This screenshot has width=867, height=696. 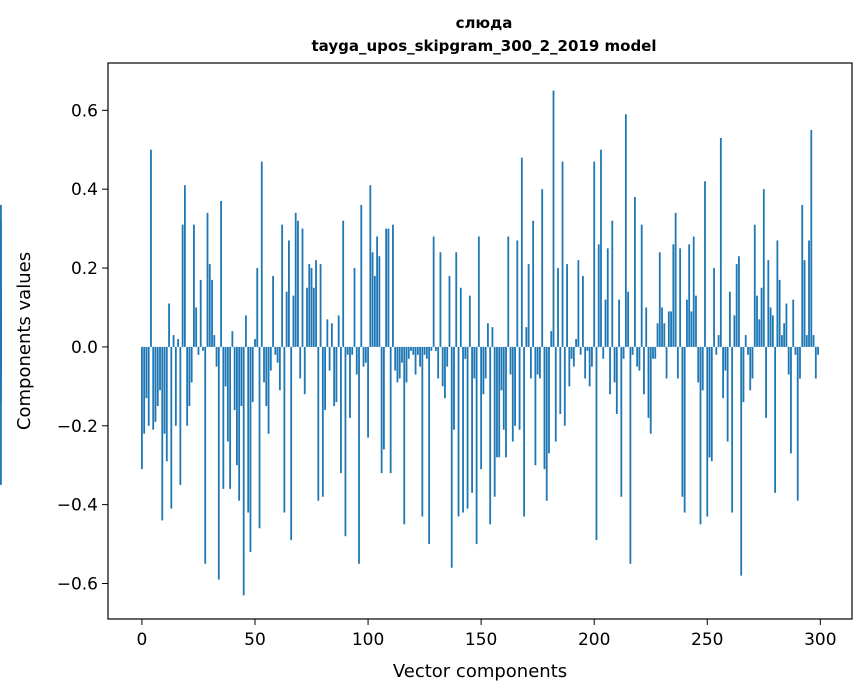 What do you see at coordinates (82, 348) in the screenshot?
I see `y-axis-ticks: −0.6 −0.4 −0.2 0.0 0.2 0.4 0.6` at bounding box center [82, 348].